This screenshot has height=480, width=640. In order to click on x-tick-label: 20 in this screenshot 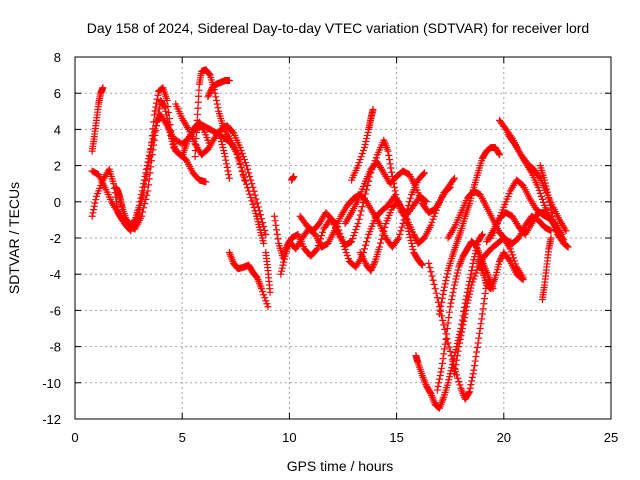, I will do `click(504, 437)`.